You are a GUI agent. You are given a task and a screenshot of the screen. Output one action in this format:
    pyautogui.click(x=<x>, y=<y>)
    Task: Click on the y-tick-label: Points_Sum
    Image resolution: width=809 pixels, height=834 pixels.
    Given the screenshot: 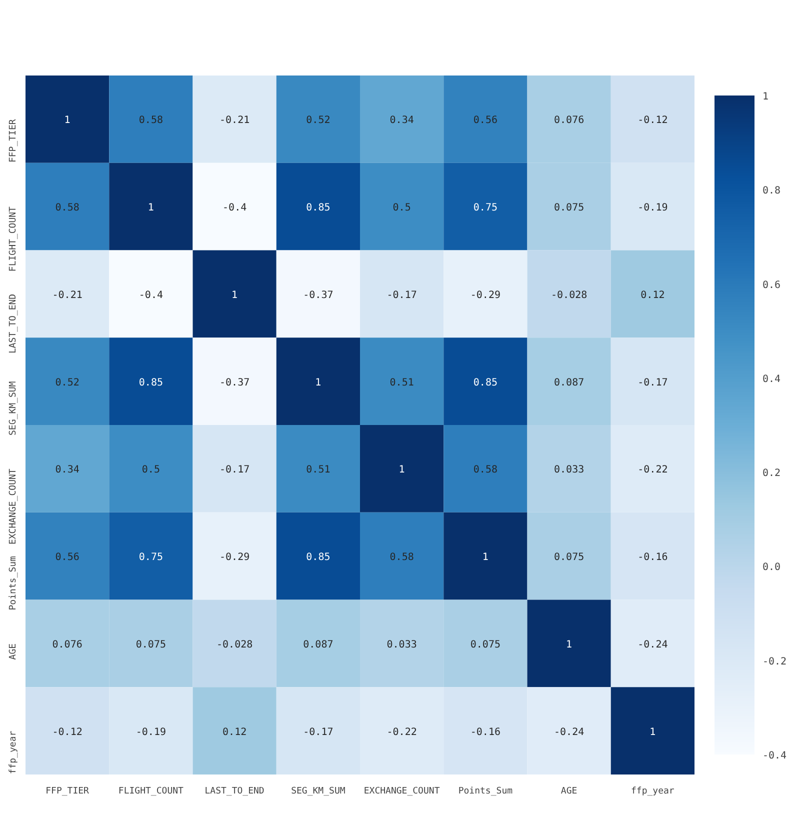 What is the action you would take?
    pyautogui.click(x=13, y=583)
    